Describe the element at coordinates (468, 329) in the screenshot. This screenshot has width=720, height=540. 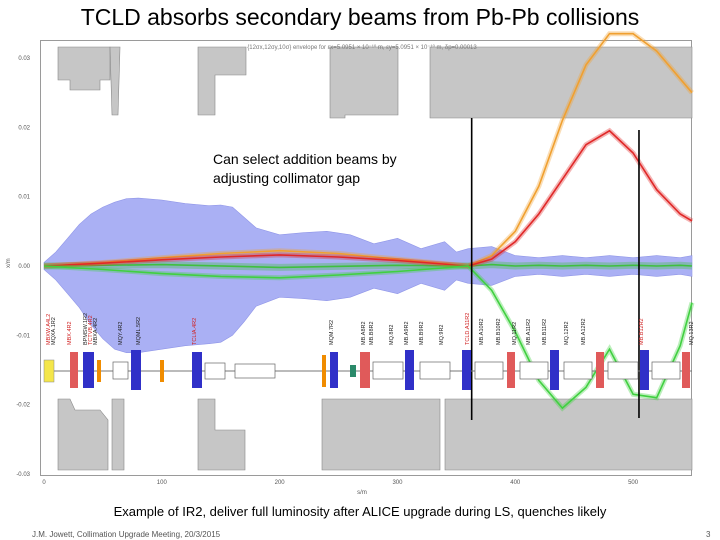
I see `element-label: TCLD.A11R2` at that location.